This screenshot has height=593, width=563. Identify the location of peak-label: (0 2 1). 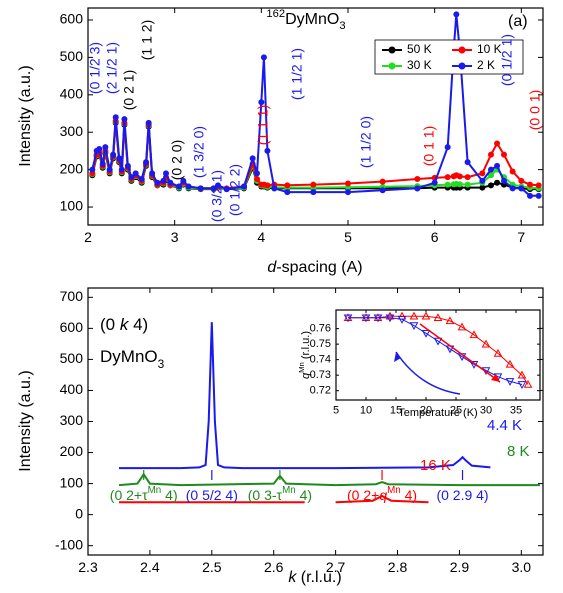
(129, 90).